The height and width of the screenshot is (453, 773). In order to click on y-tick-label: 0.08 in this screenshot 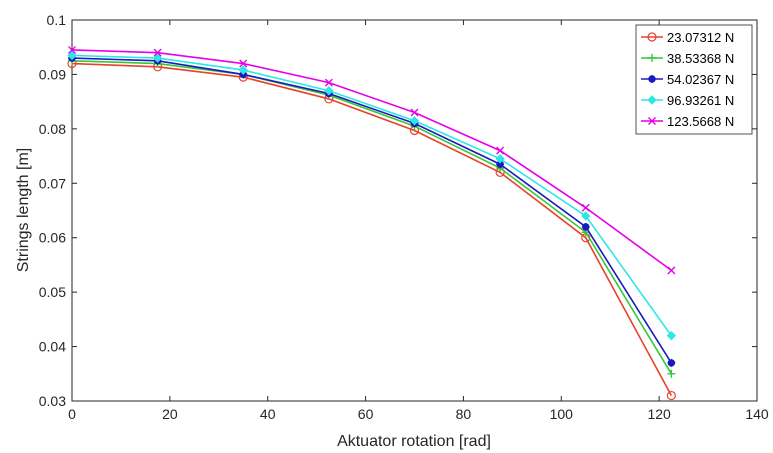, I will do `click(52, 129)`.